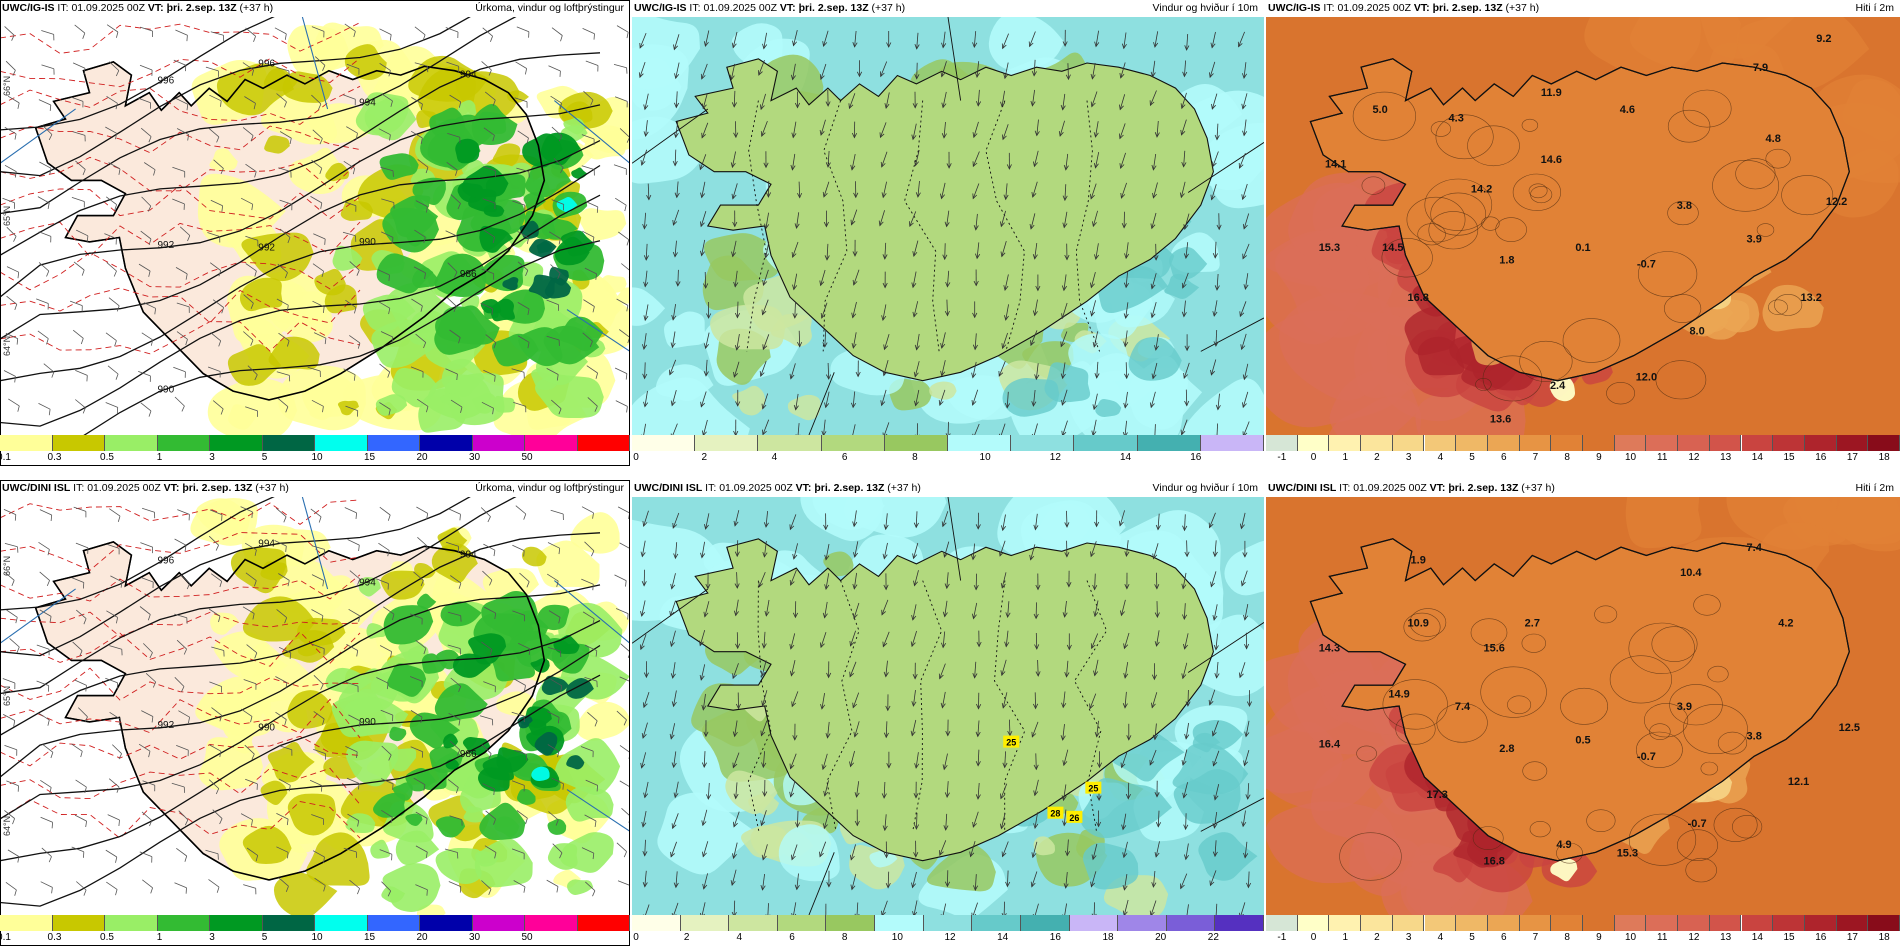 The height and width of the screenshot is (950, 1900). What do you see at coordinates (1390, 488) in the screenshot?
I see `init-time: 01.09.2025 00Z` at bounding box center [1390, 488].